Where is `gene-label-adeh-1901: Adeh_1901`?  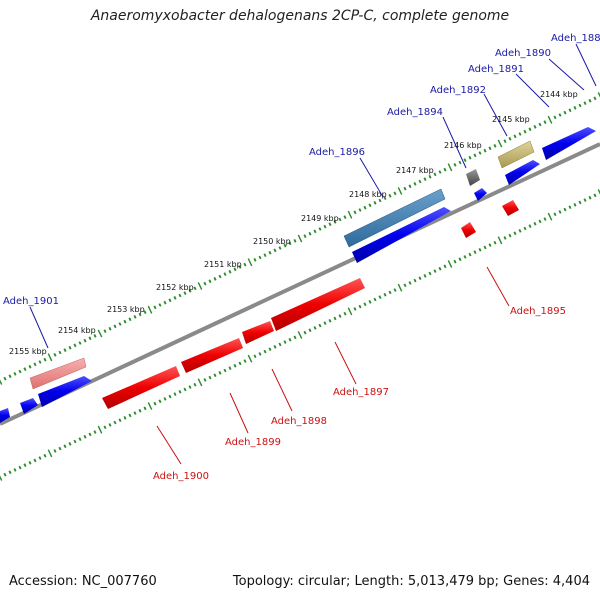 gene-label-adeh-1901: Adeh_1901 is located at coordinates (31, 301).